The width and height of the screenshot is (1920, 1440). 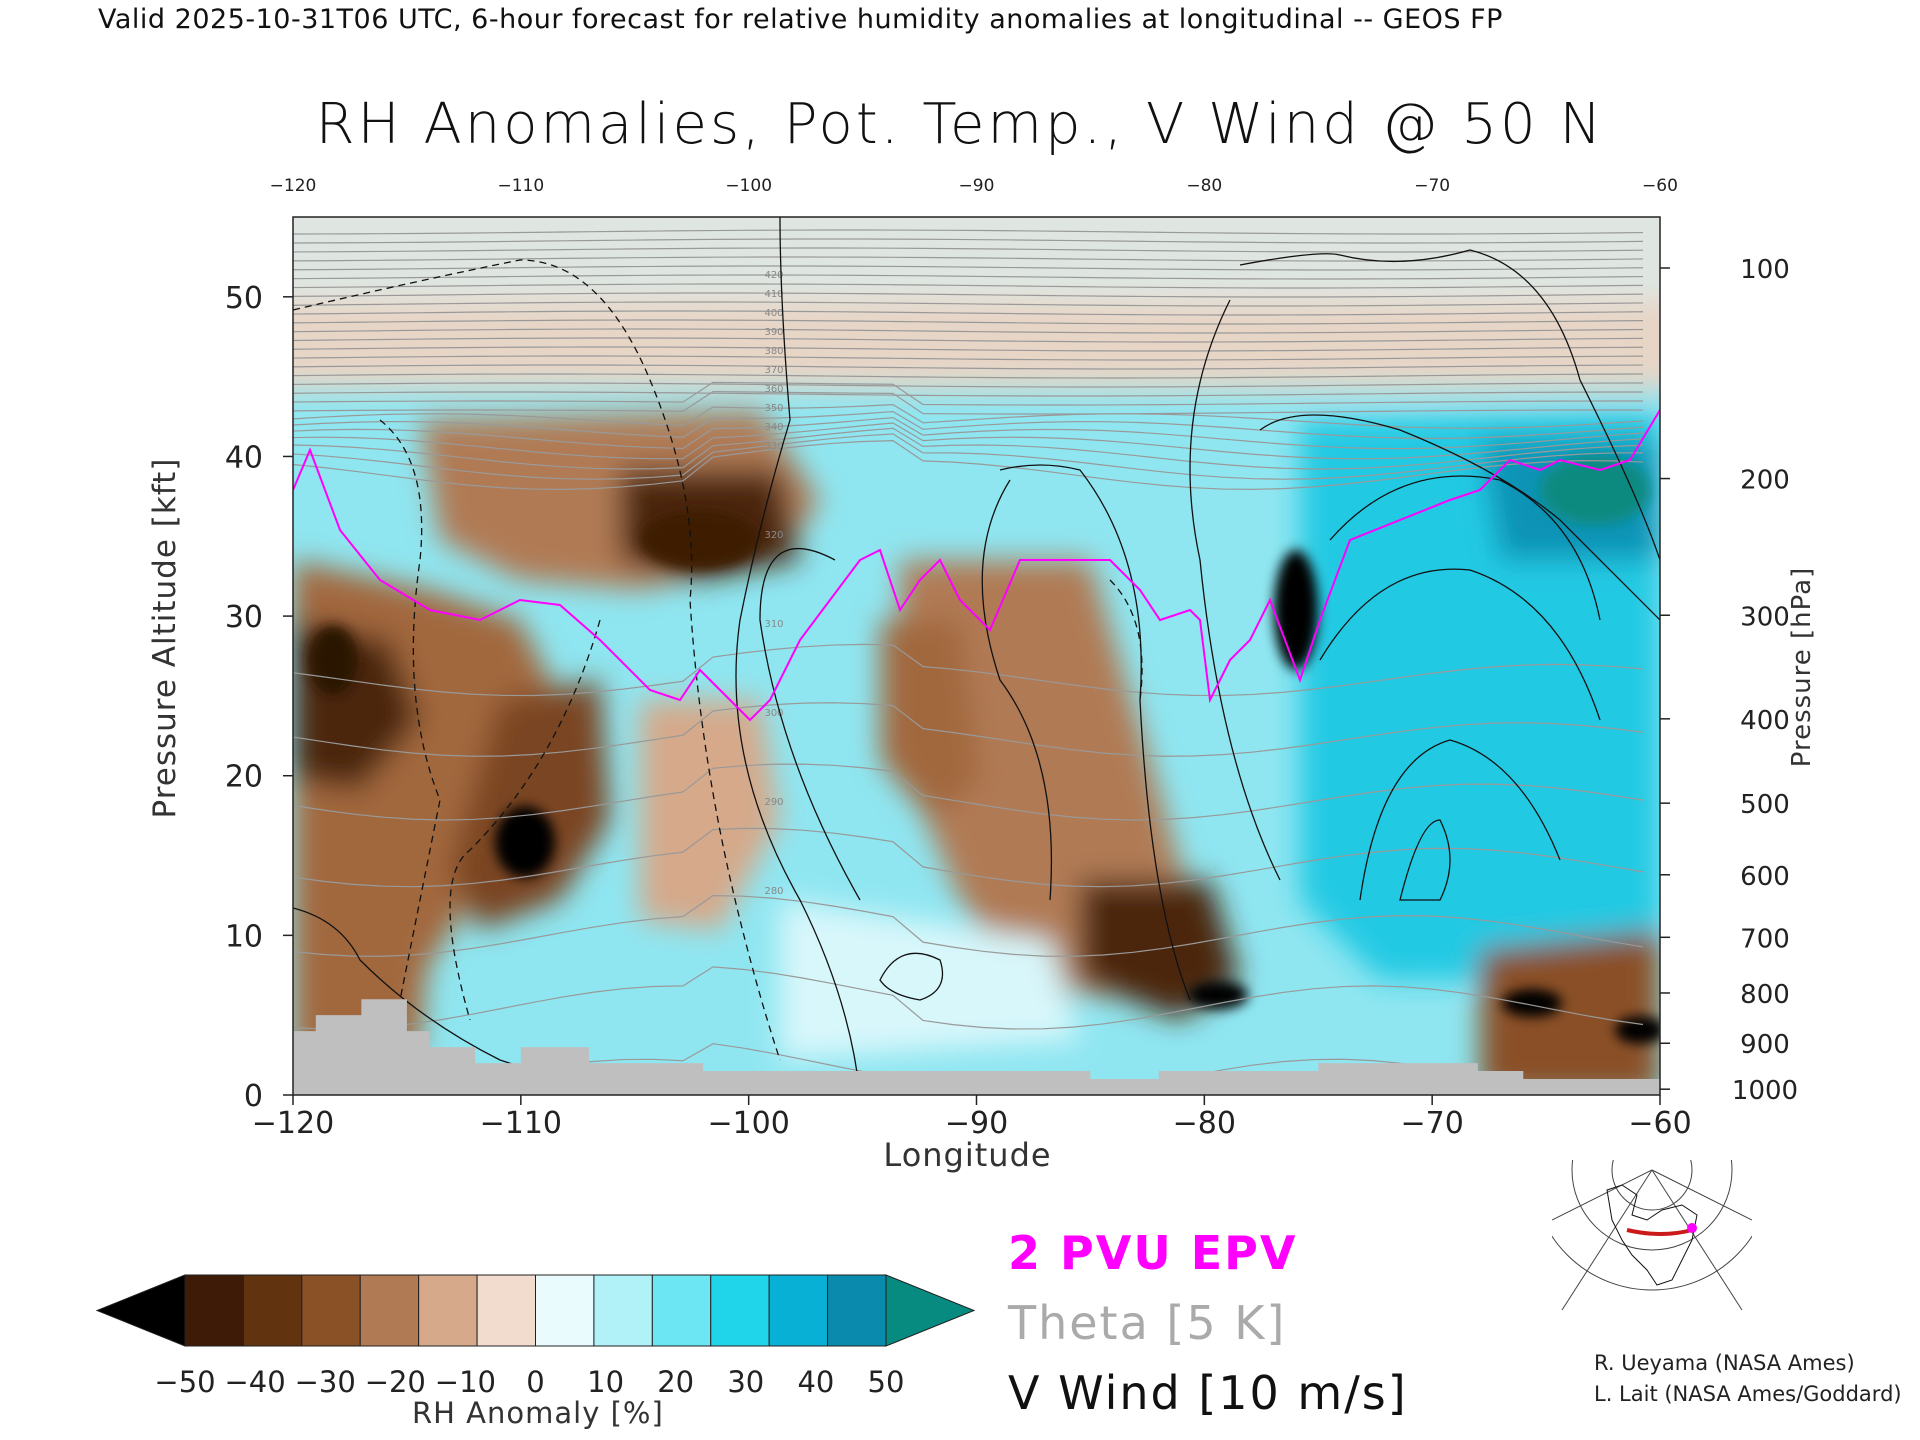 What do you see at coordinates (1652, 1235) in the screenshot?
I see `locator-map` at bounding box center [1652, 1235].